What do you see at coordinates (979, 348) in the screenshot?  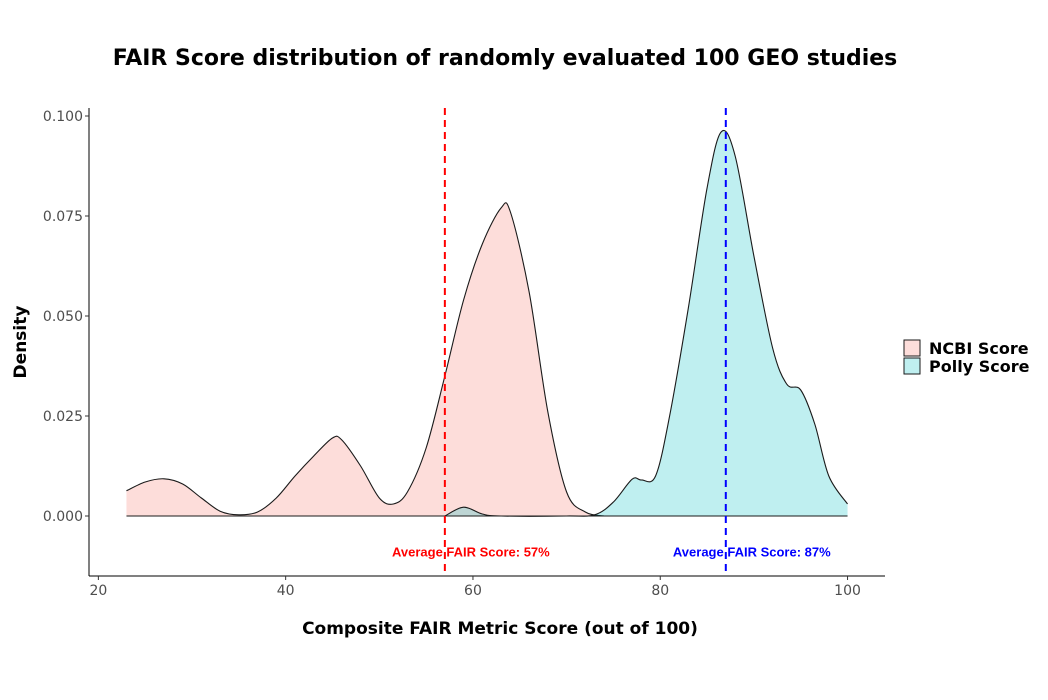 I see `legend-label-ncbi: NCBI Score` at bounding box center [979, 348].